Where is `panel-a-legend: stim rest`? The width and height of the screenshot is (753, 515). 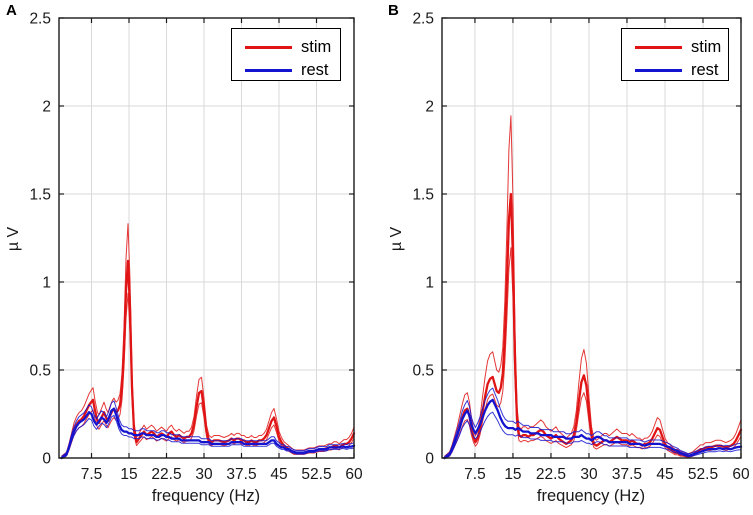 panel-a-legend: stim rest is located at coordinates (286, 54).